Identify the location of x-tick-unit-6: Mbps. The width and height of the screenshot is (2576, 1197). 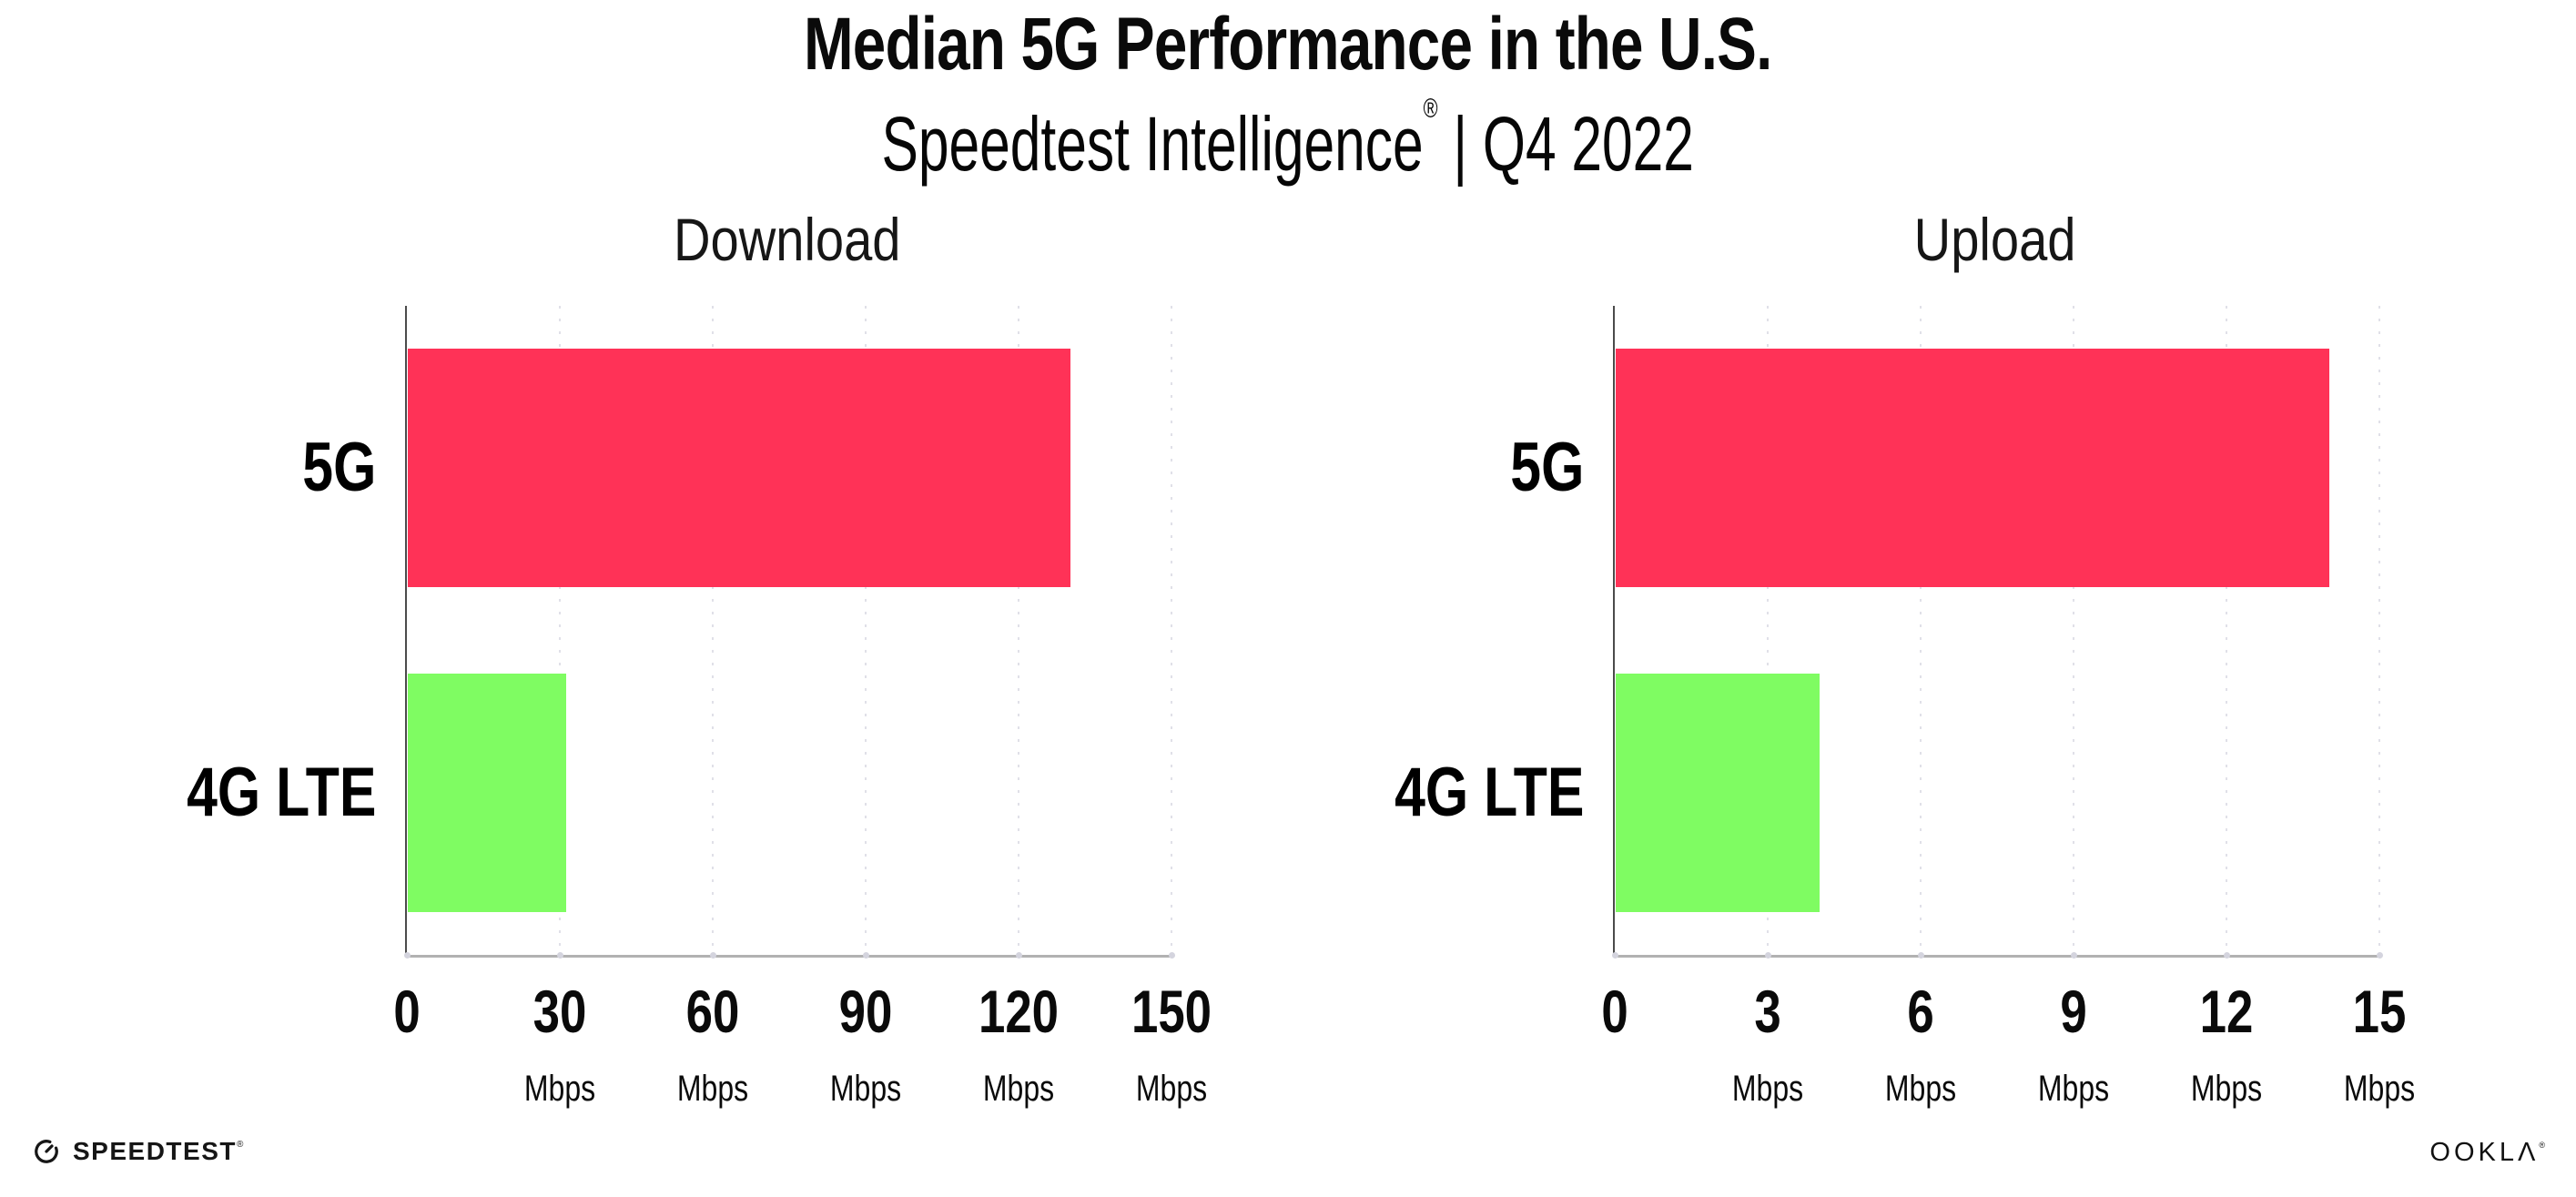
(1921, 1089).